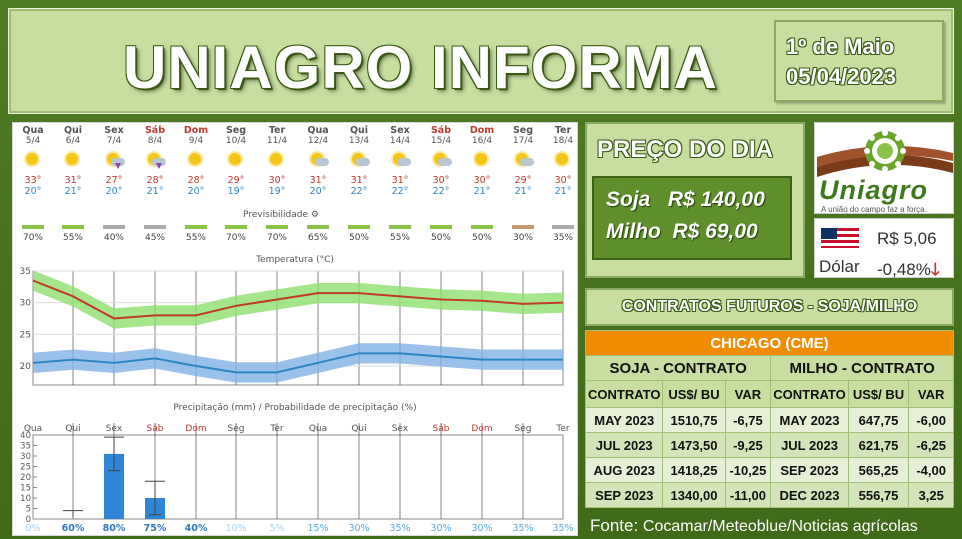 This screenshot has height=539, width=962. Describe the element at coordinates (277, 141) in the screenshot. I see `day-date: 11/4` at that location.